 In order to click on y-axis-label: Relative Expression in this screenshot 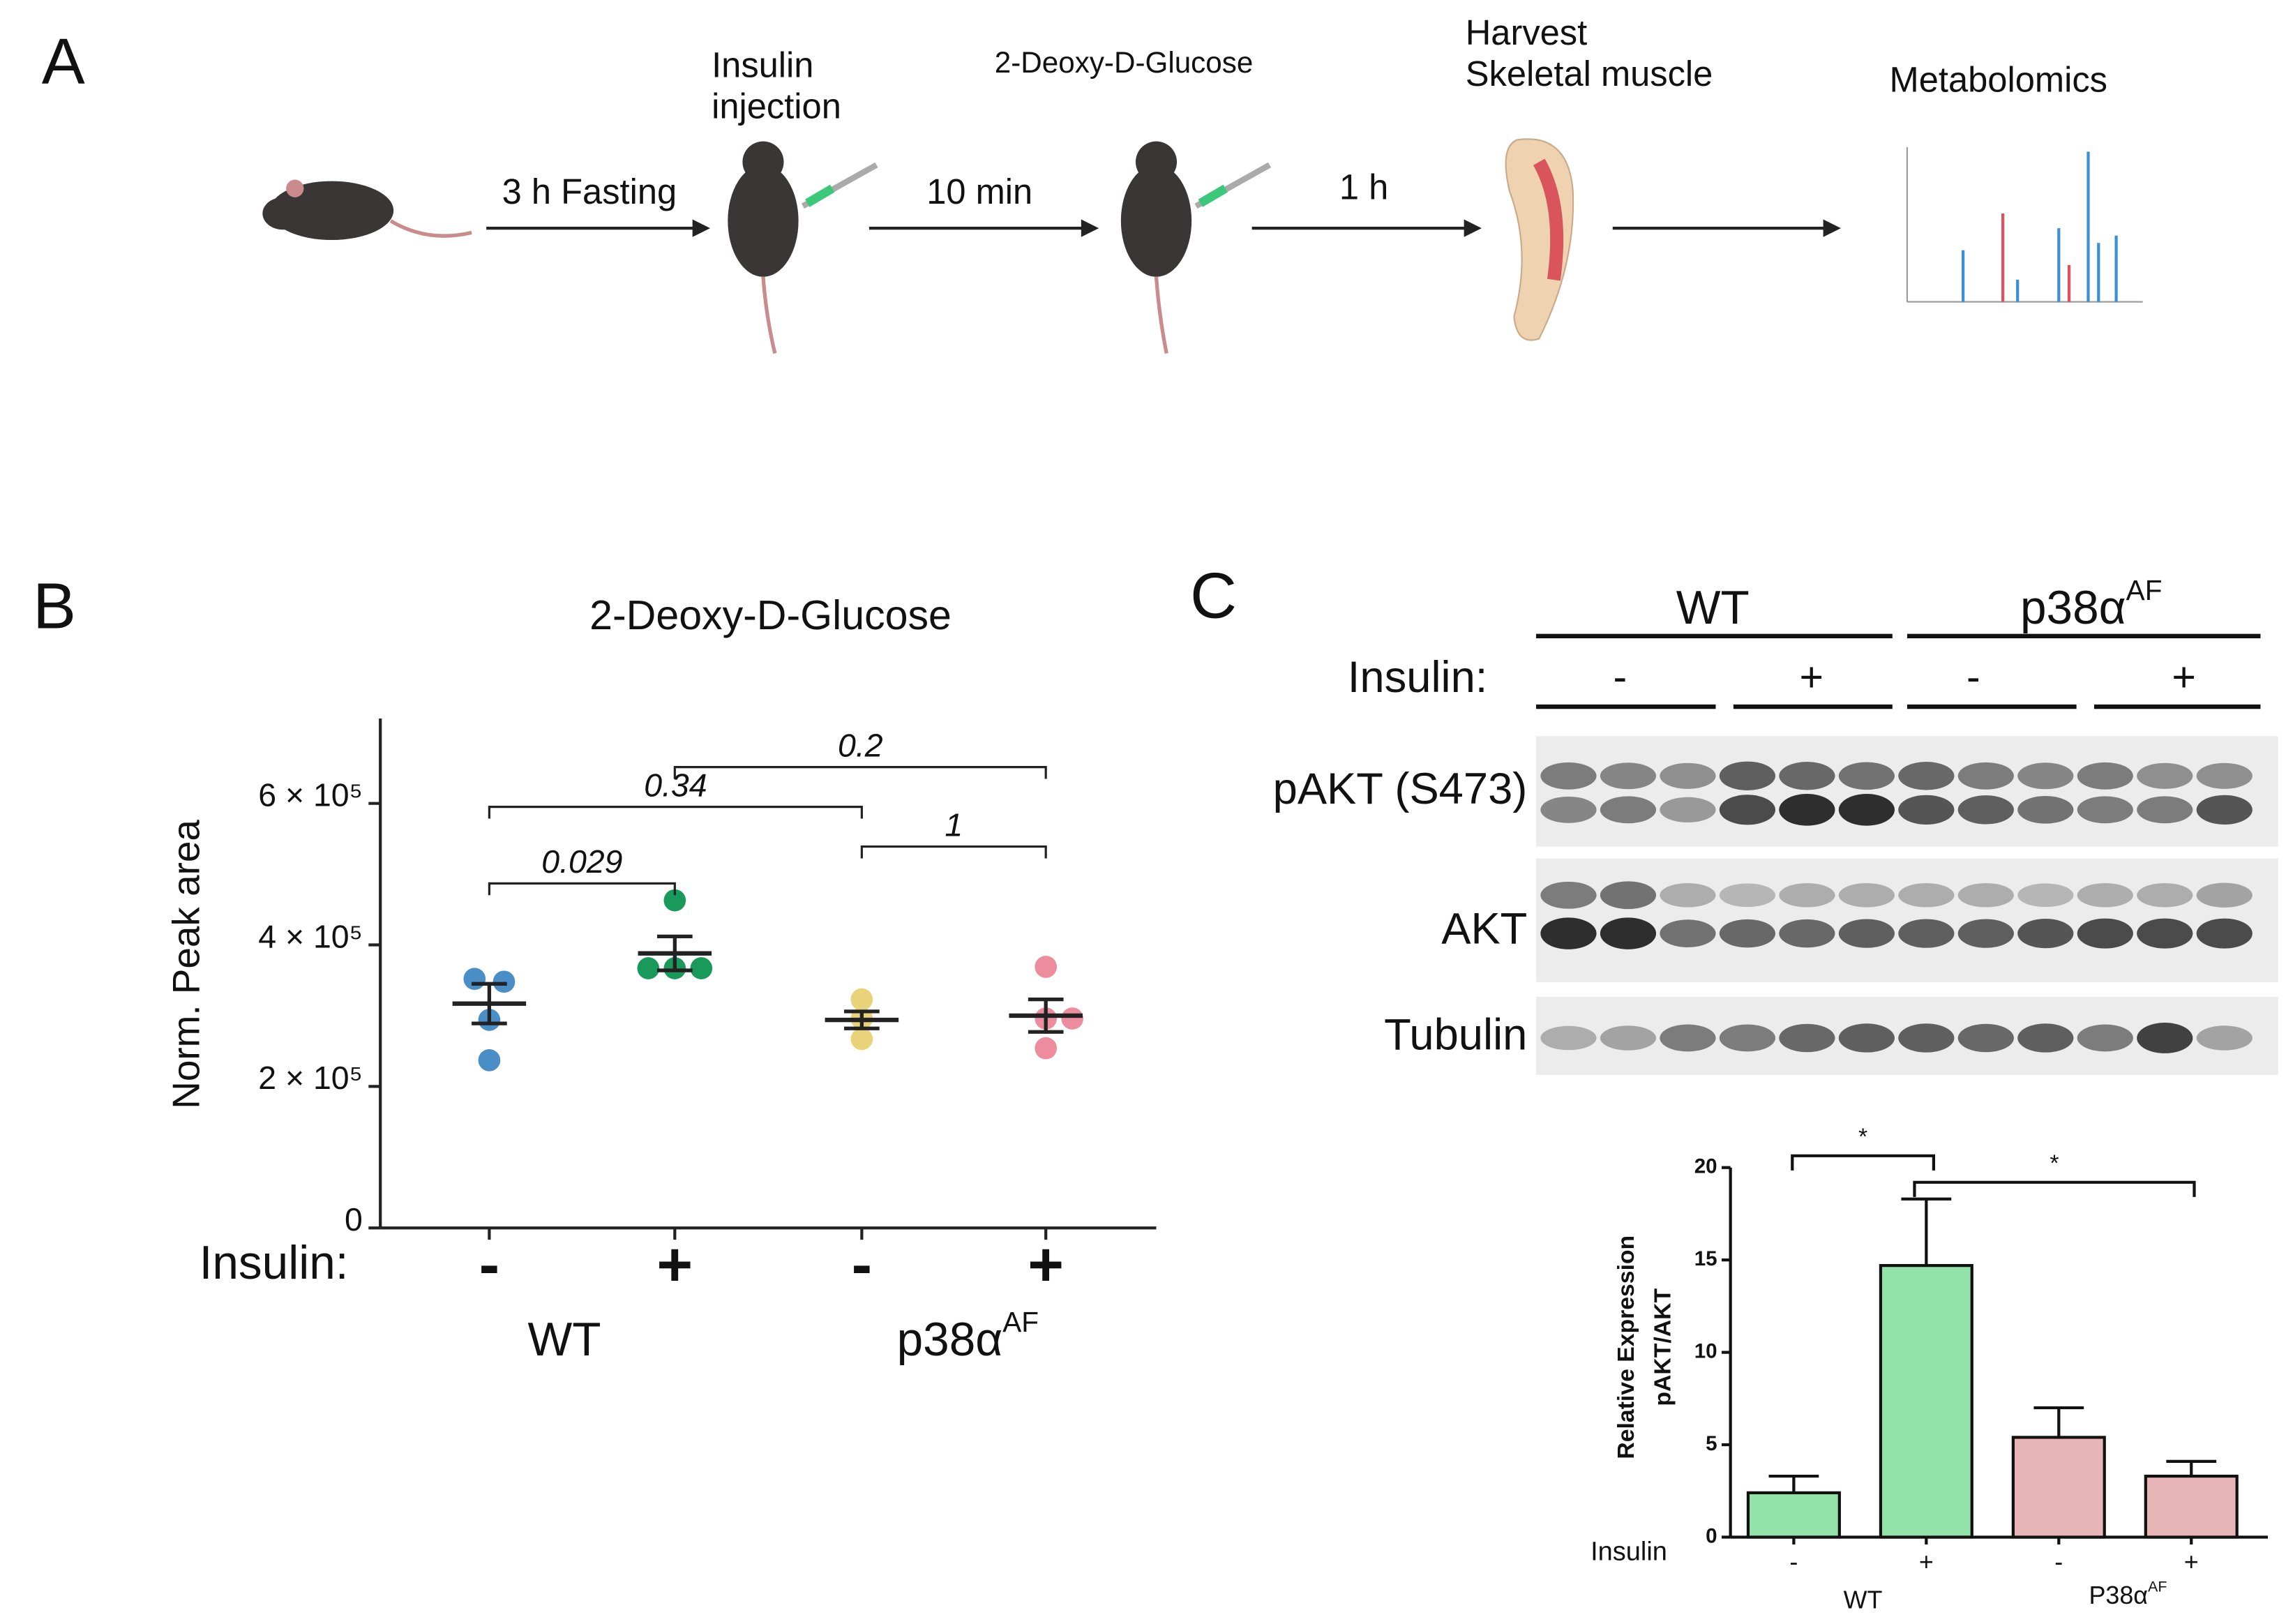, I will do `click(1626, 1347)`.